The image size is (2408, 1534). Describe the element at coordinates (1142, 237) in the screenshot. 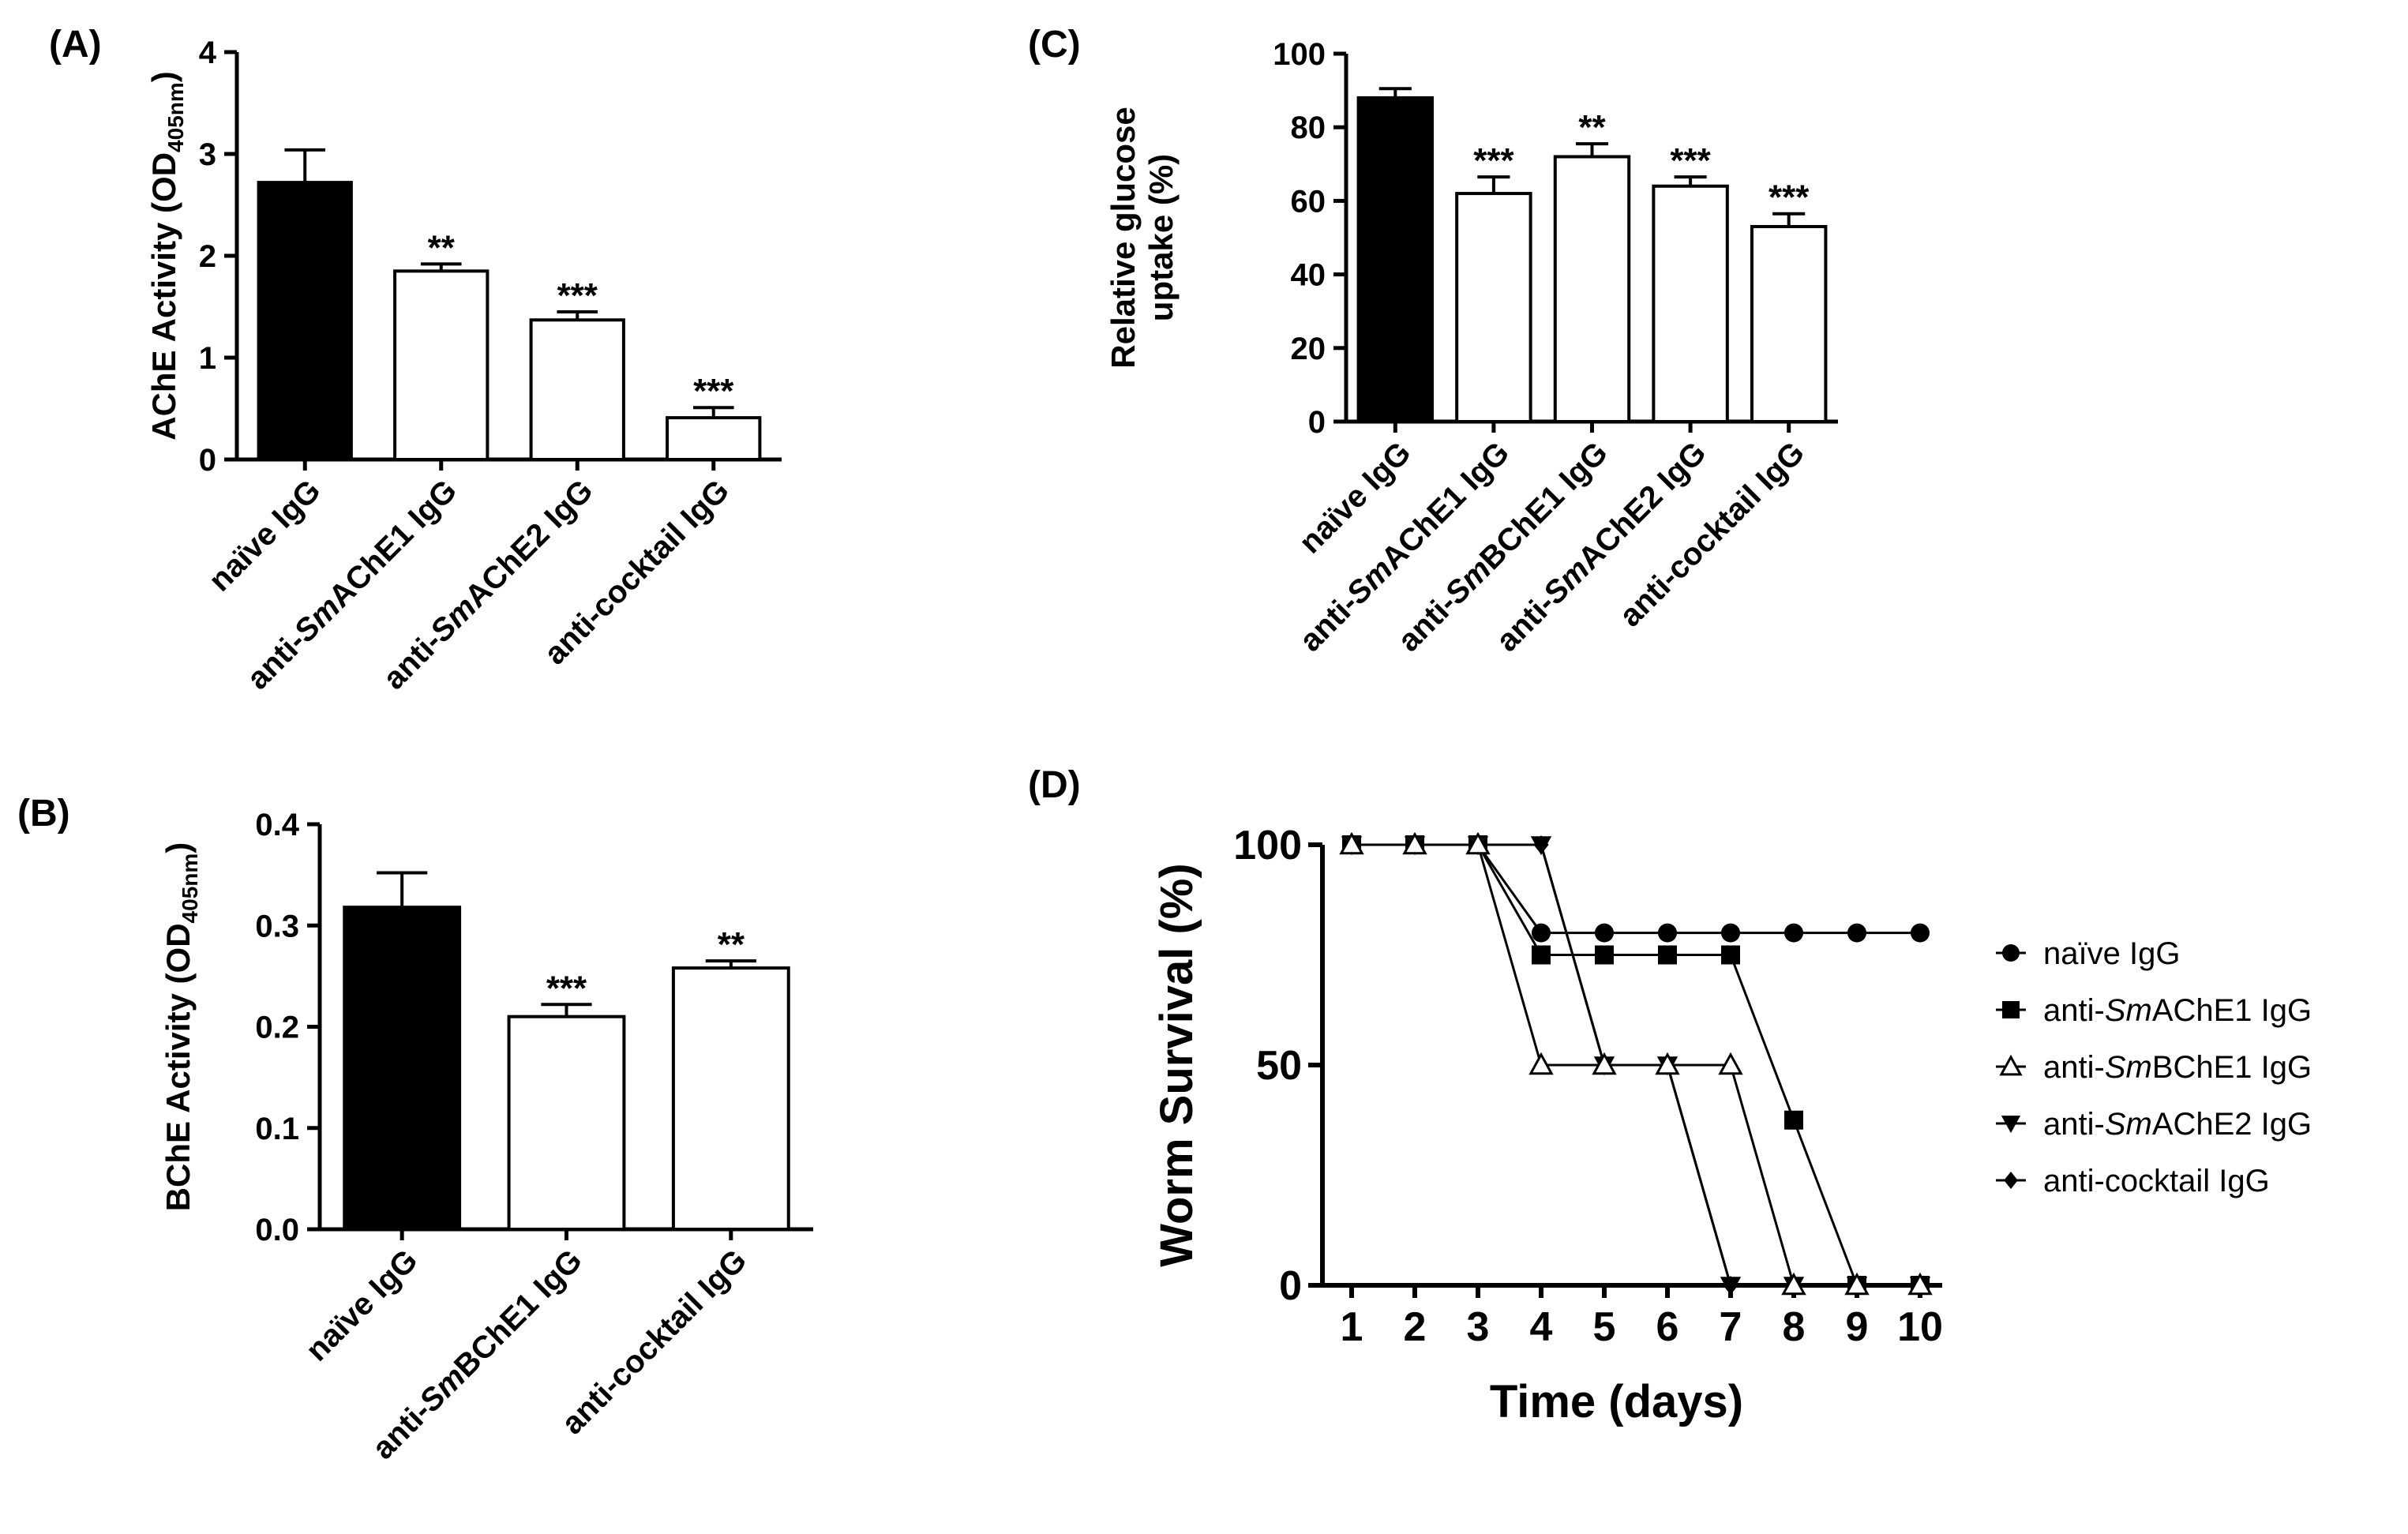

I see `y-axis-title: Relative glucoseuptake (%)` at that location.